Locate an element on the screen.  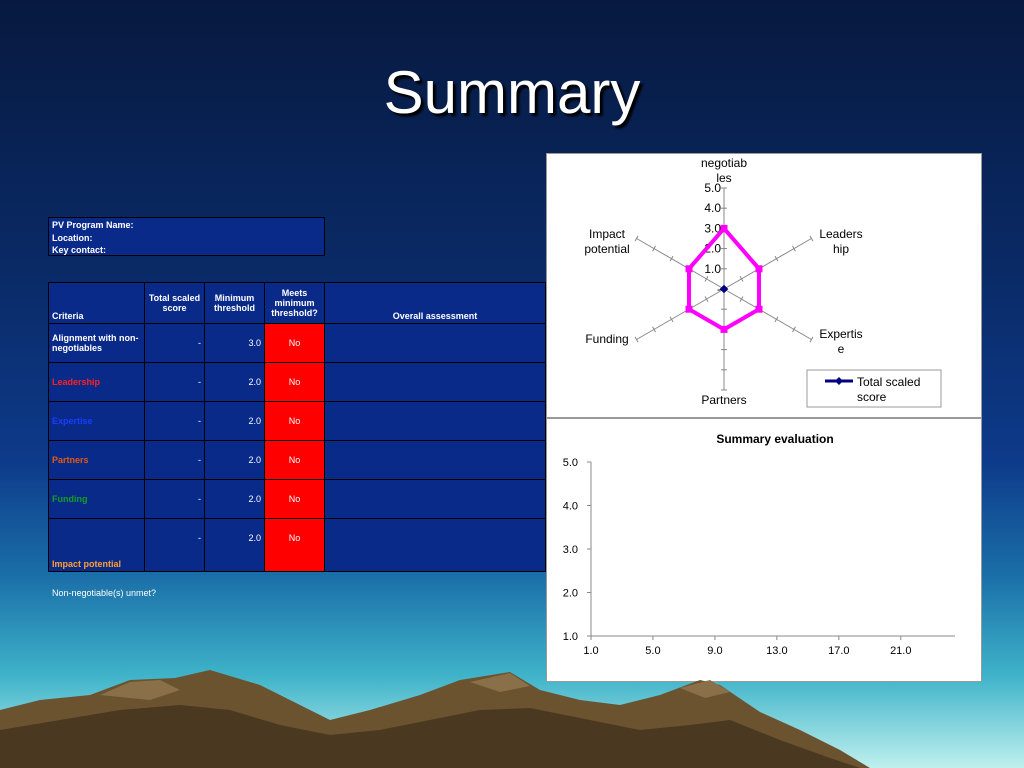
table-row: Leadership - 2.0 No is located at coordinates (297, 382).